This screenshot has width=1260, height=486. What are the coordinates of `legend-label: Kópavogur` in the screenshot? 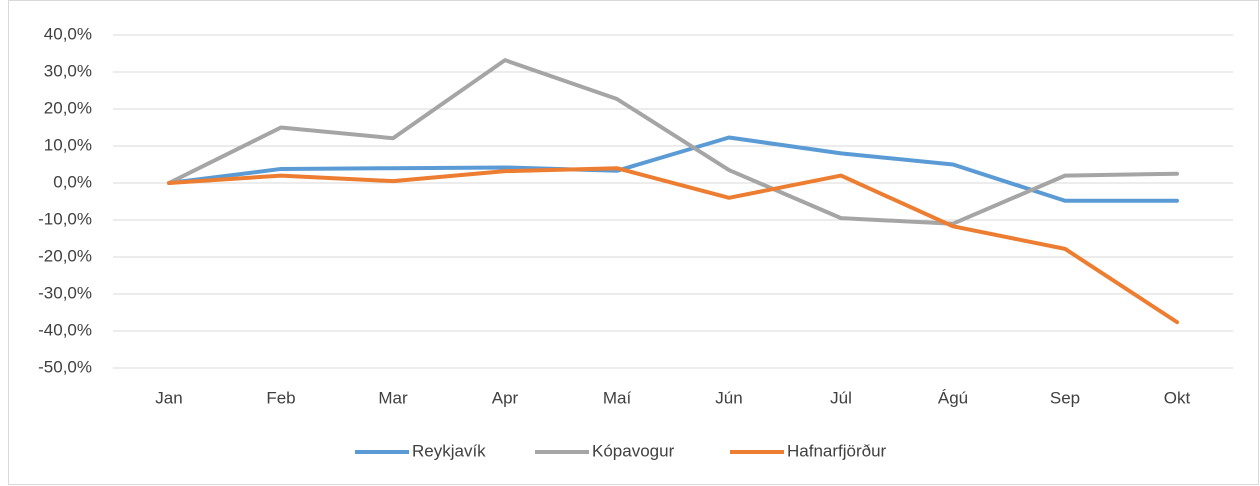 It's located at (633, 450).